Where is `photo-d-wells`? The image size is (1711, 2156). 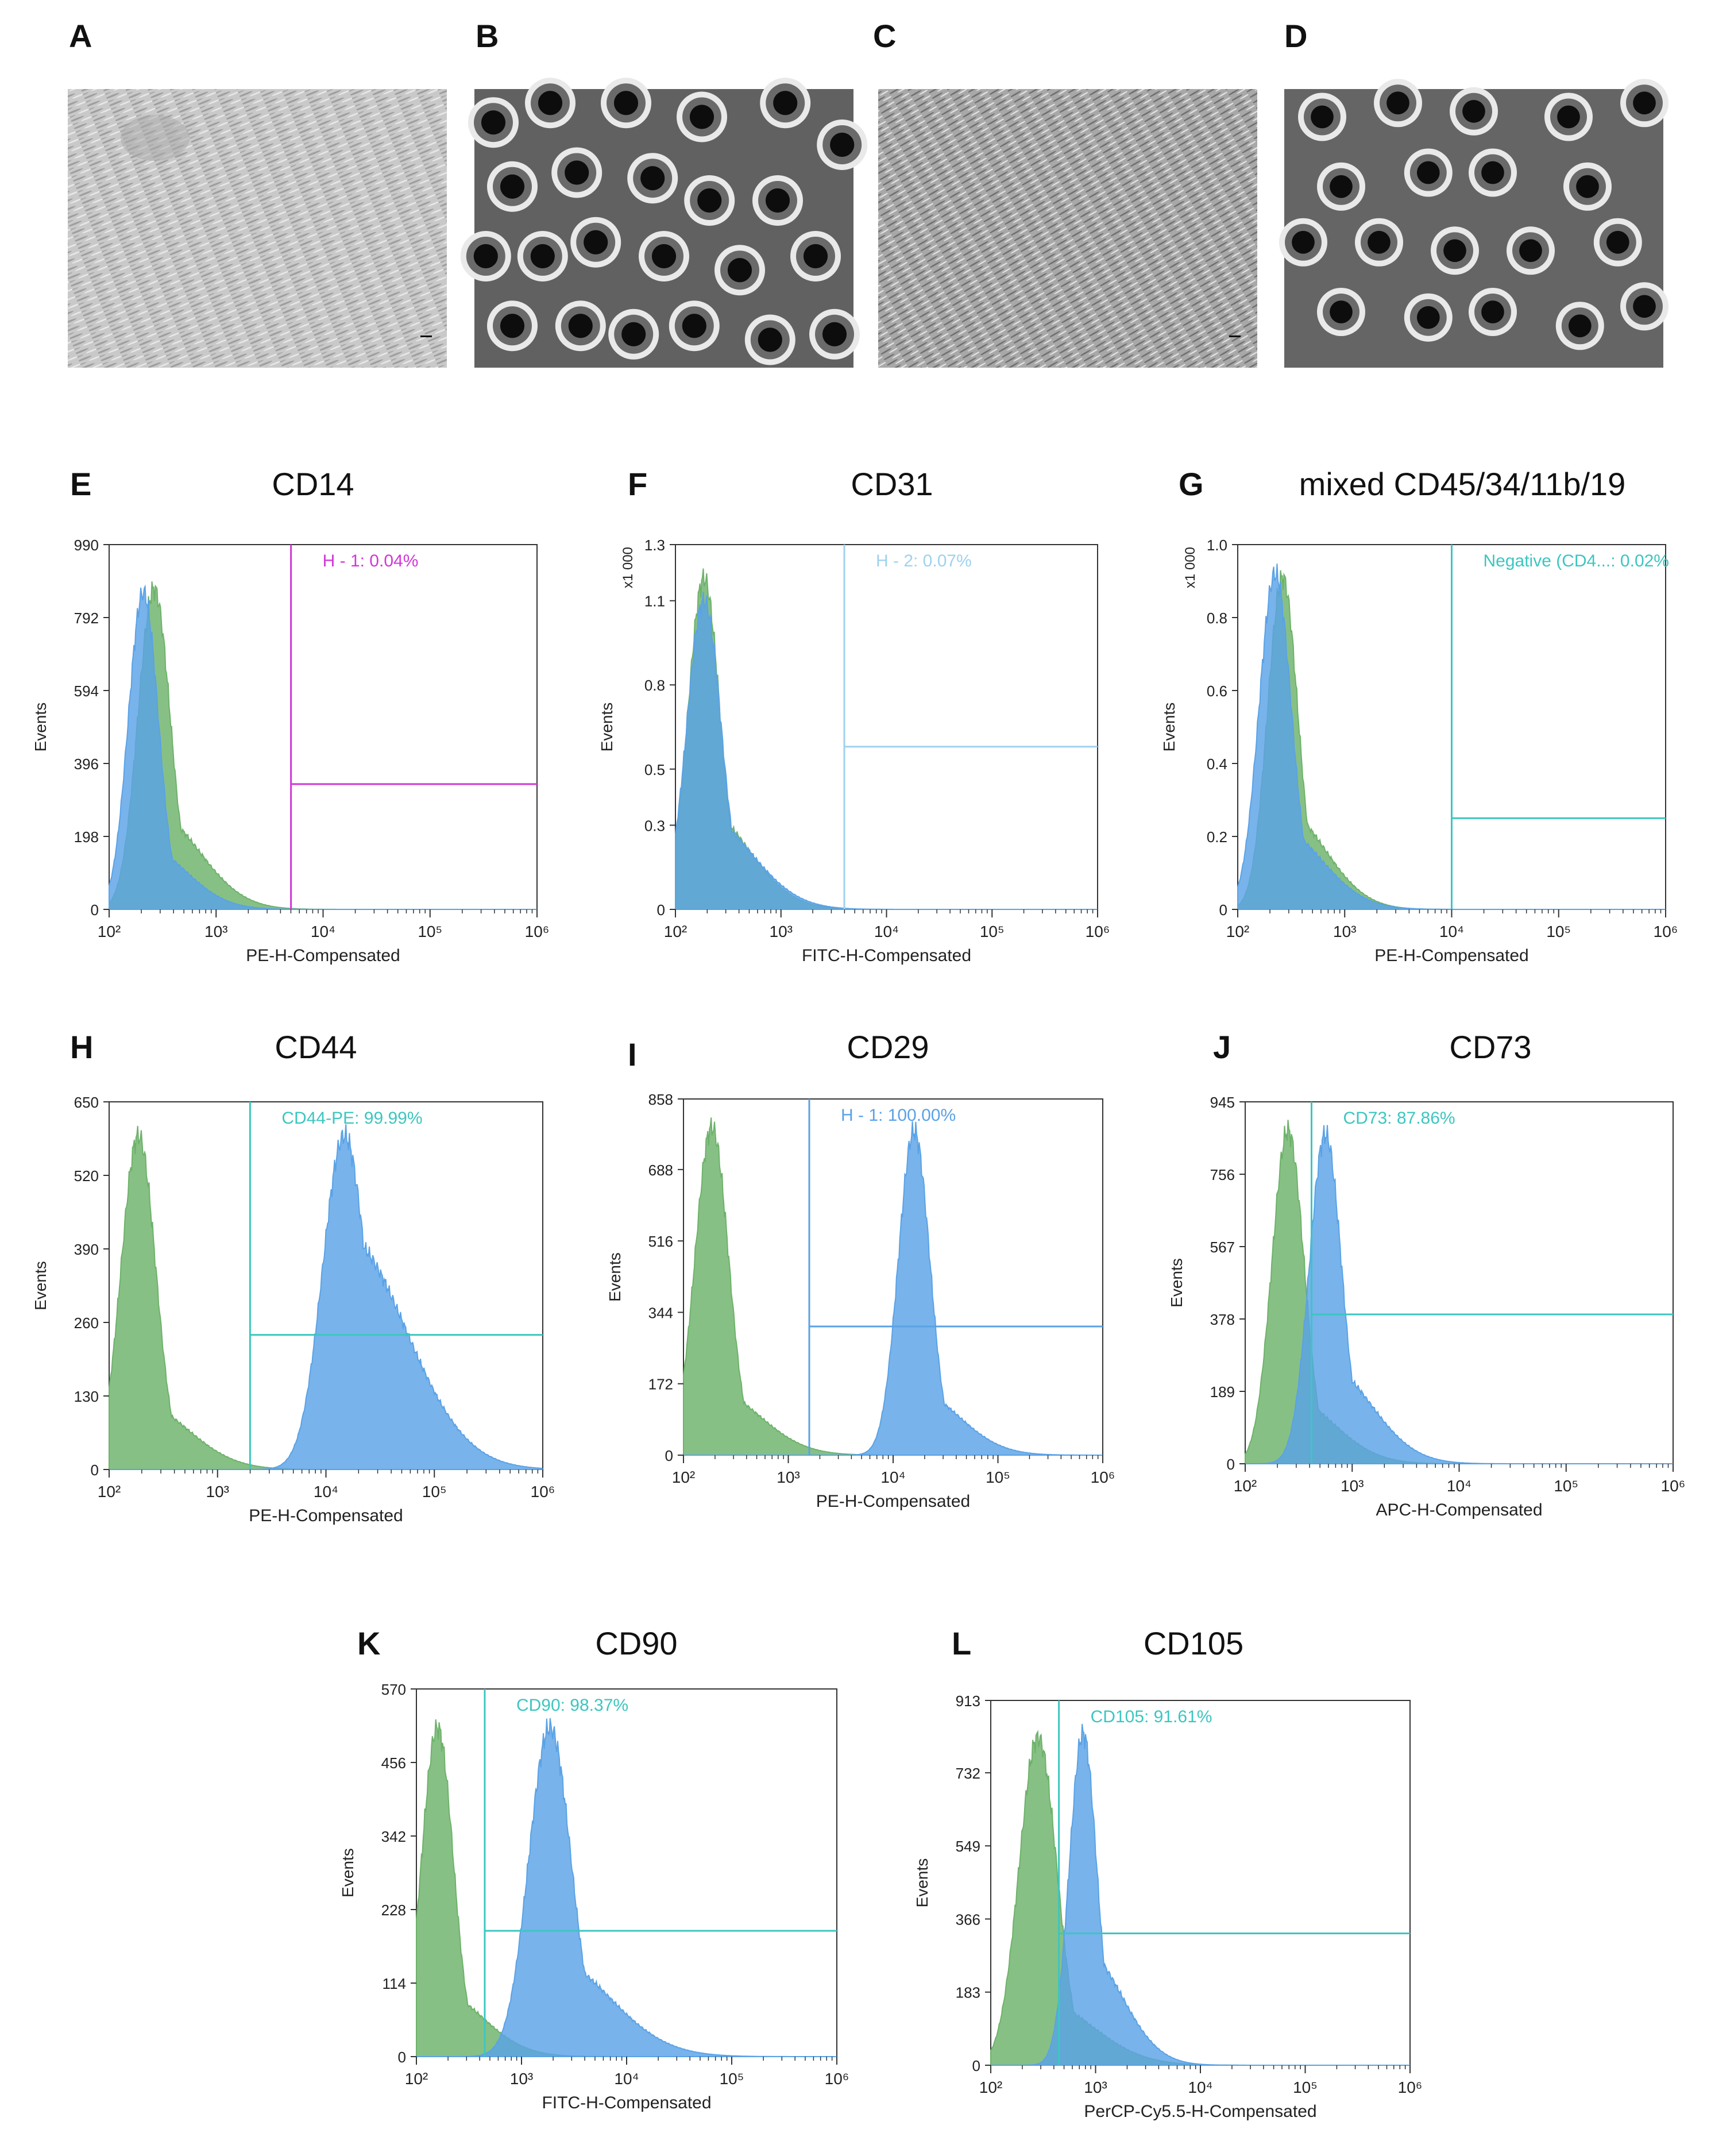
photo-d-wells is located at coordinates (1474, 224).